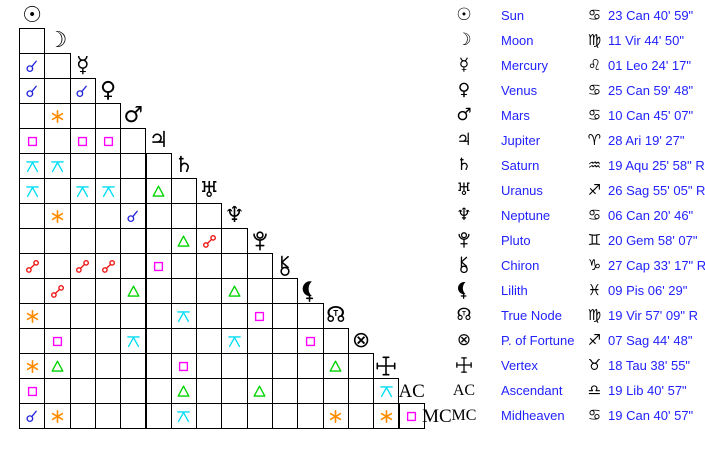 The height and width of the screenshot is (450, 705). I want to click on saturn-legend-glyph: ♄, so click(464, 165).